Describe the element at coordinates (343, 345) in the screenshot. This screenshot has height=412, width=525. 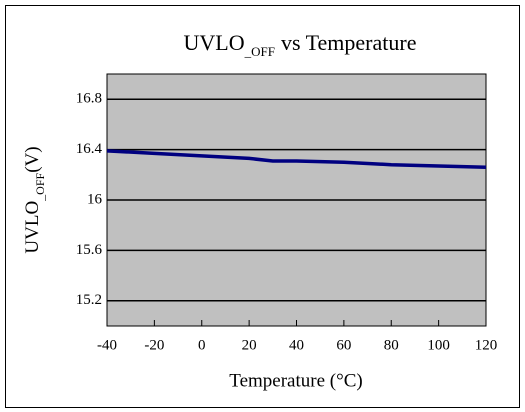
I see `x-tick-label: 60` at that location.